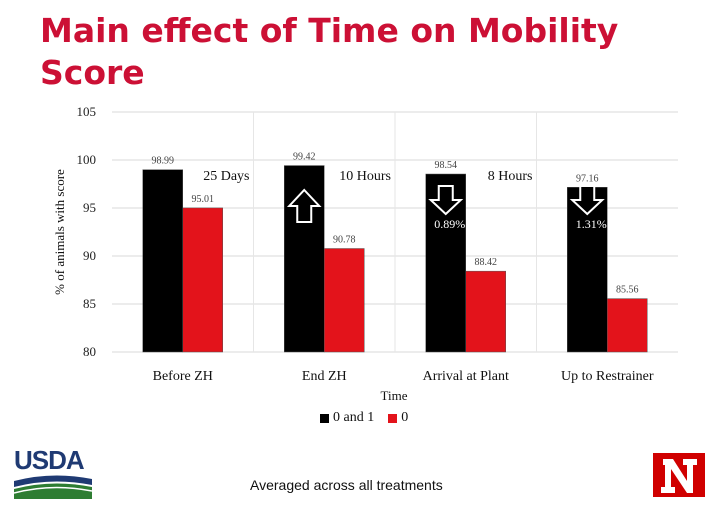 The width and height of the screenshot is (716, 509). Describe the element at coordinates (226, 176) in the screenshot. I see `interval-annotation: 25 Days` at that location.